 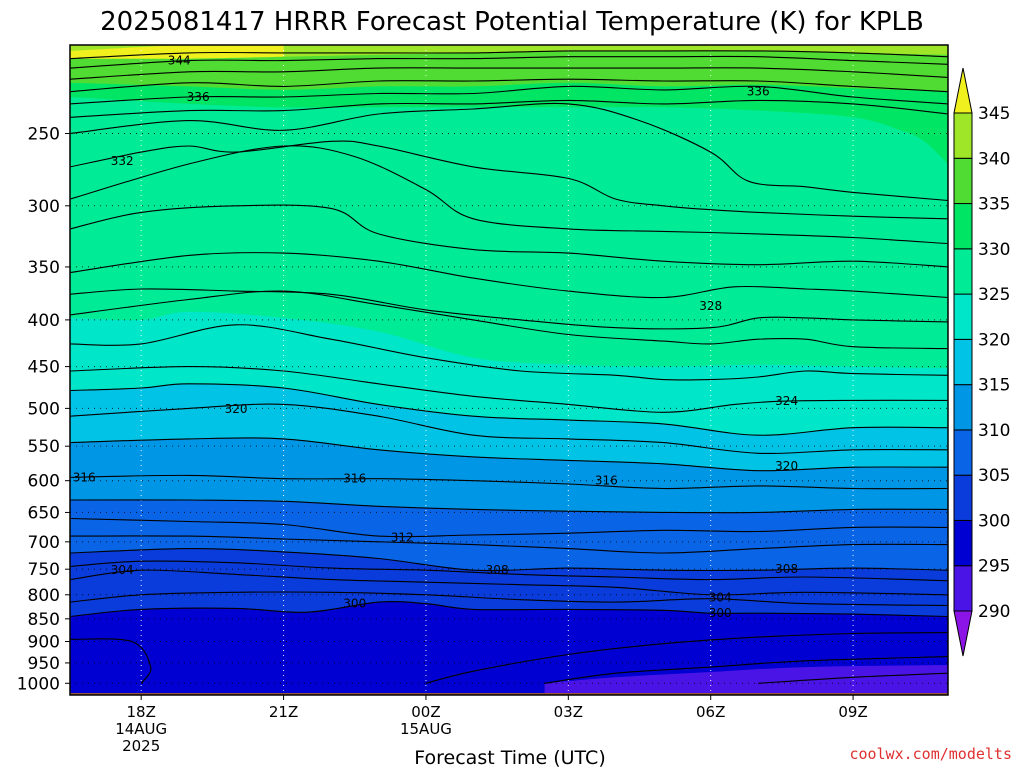 I want to click on colorbar-label: 310, so click(x=994, y=431).